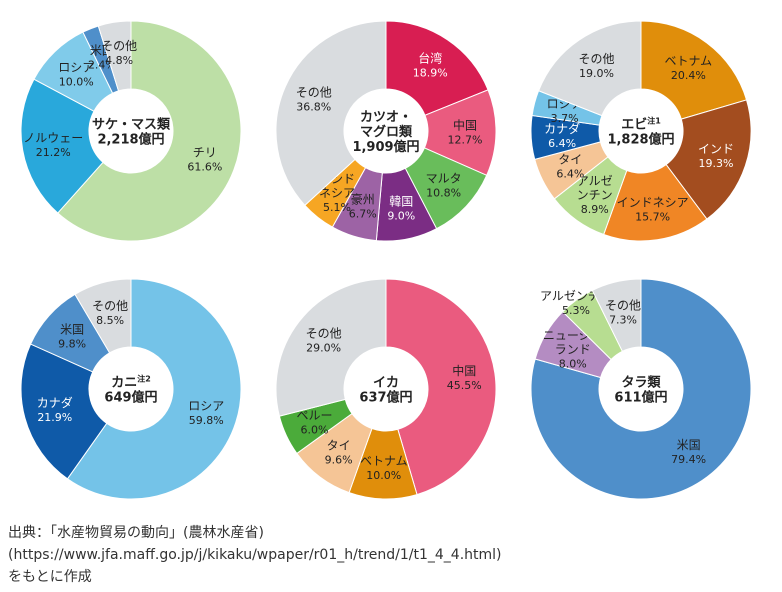 This screenshot has height=592, width=782. I want to click on center-title-line: タラ類, so click(641, 383).